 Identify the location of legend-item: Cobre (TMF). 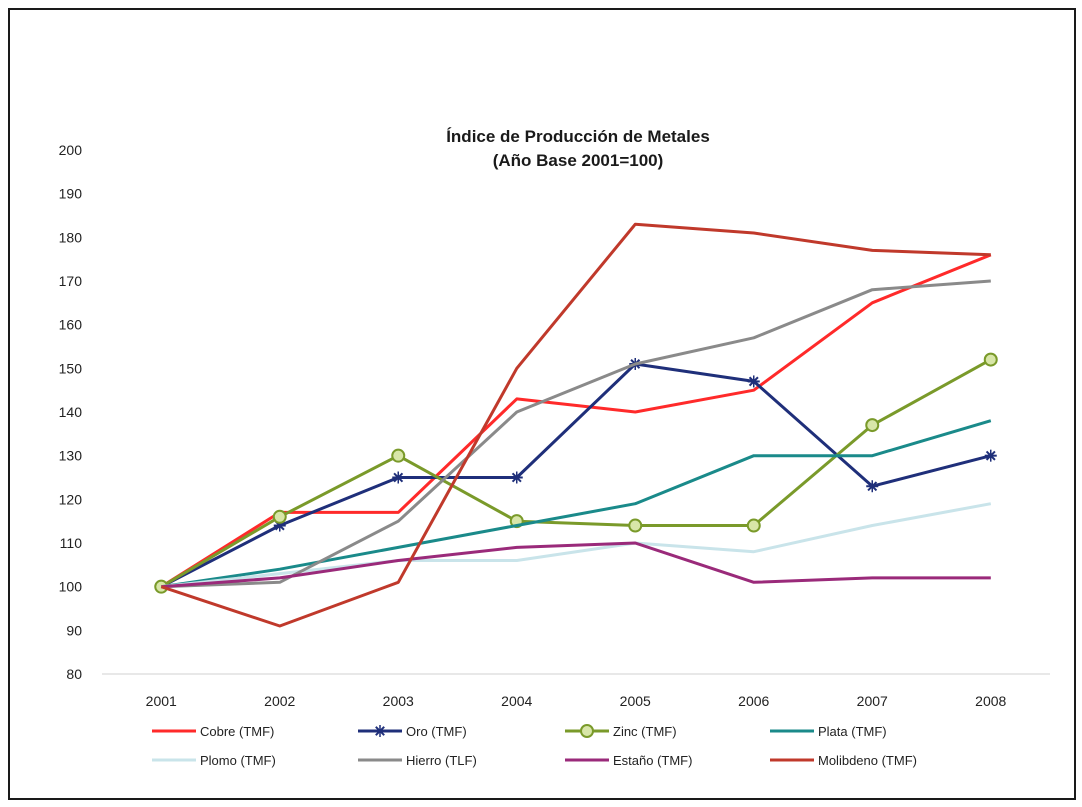
(213, 731).